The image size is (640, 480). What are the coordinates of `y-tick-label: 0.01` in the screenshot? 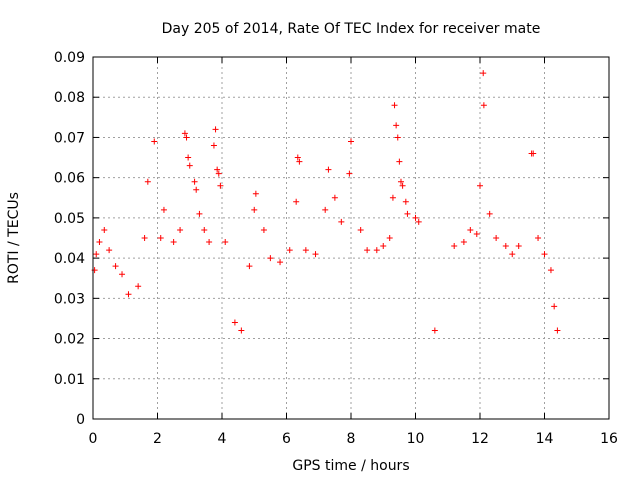 It's located at (69, 380).